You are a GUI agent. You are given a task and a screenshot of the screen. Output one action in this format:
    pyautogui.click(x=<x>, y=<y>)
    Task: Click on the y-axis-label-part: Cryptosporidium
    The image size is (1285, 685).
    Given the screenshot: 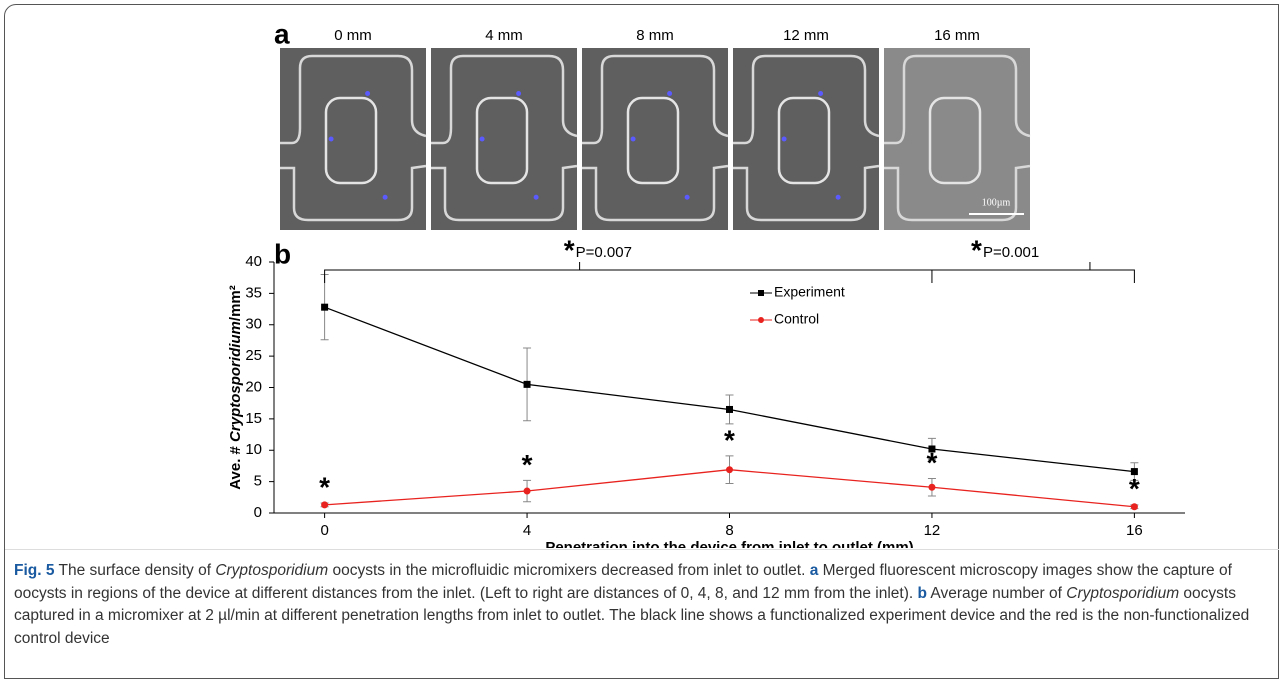 What is the action you would take?
    pyautogui.click(x=235, y=381)
    